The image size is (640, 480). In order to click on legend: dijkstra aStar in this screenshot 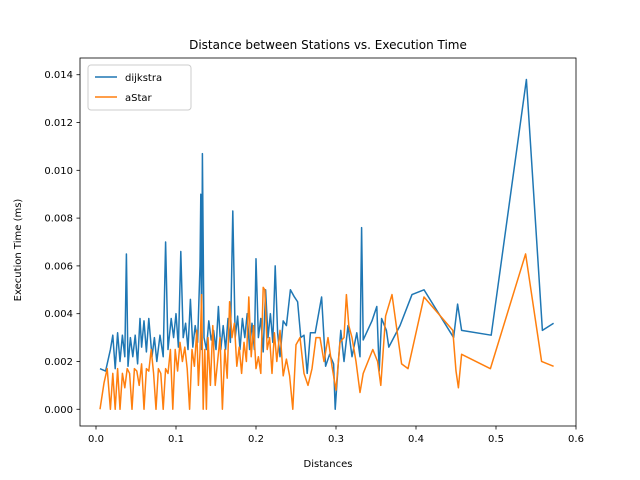, I will do `click(139, 87)`.